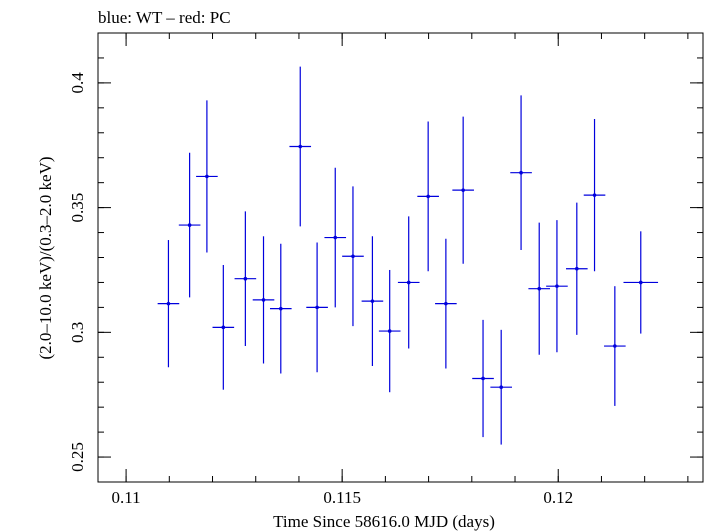 The height and width of the screenshot is (532, 705). I want to click on y-tick-label: 0.35, so click(77, 208).